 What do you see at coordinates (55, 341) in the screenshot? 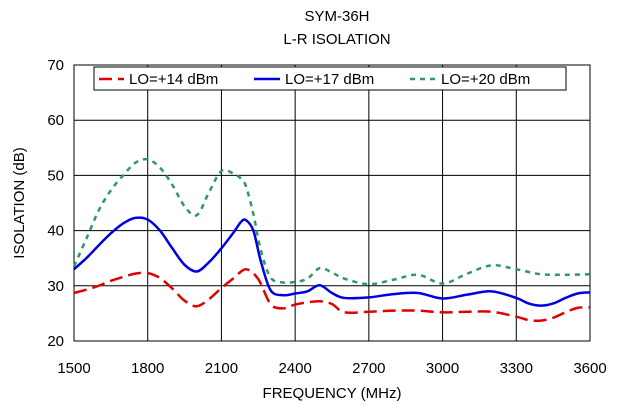
I see `y-tick-label-0: 20` at bounding box center [55, 341].